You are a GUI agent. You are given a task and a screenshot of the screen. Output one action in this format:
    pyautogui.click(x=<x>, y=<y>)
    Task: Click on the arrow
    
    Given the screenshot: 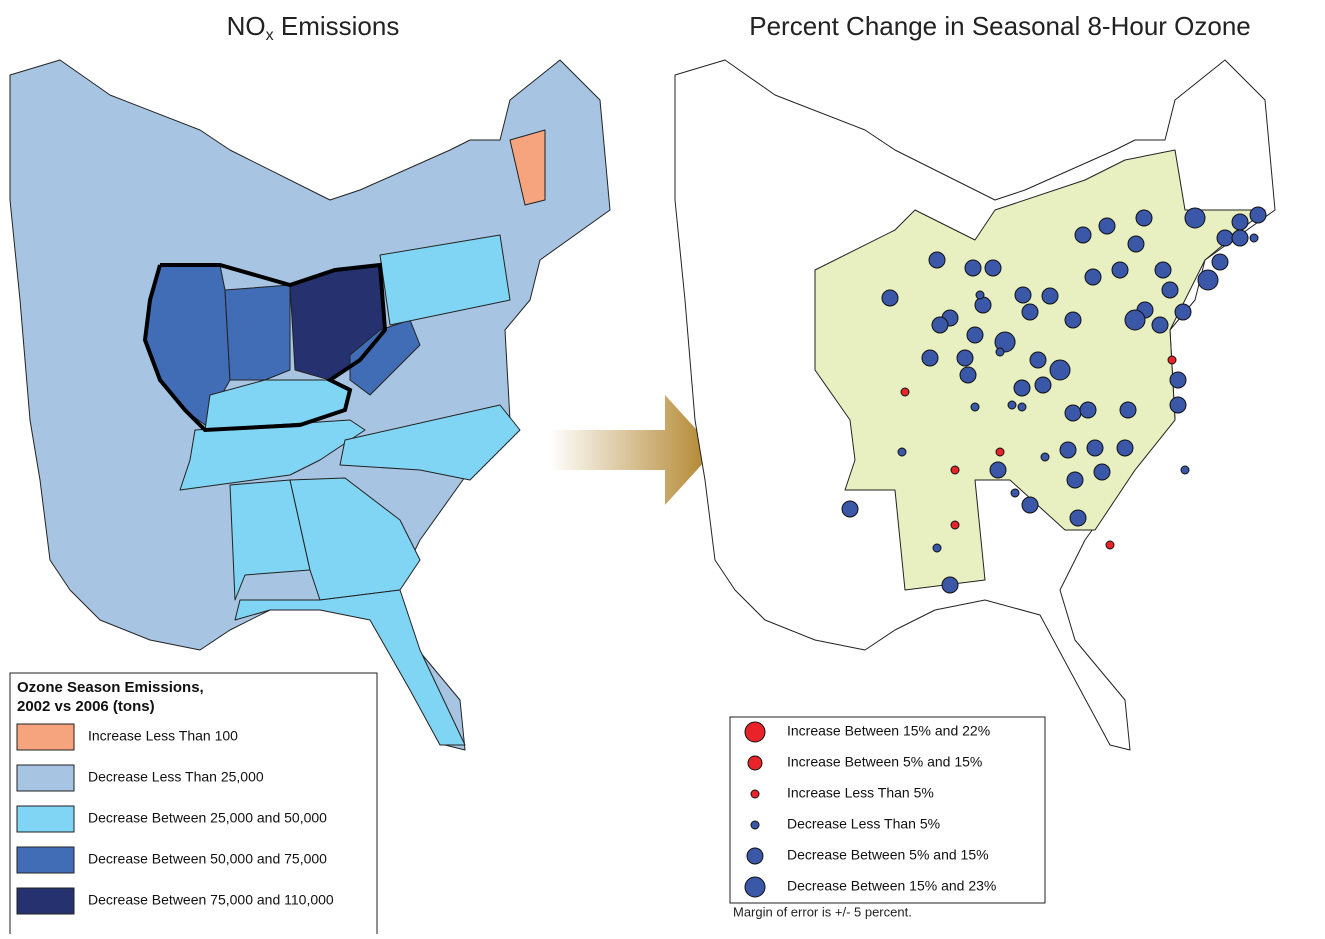 What is the action you would take?
    pyautogui.click(x=632, y=450)
    